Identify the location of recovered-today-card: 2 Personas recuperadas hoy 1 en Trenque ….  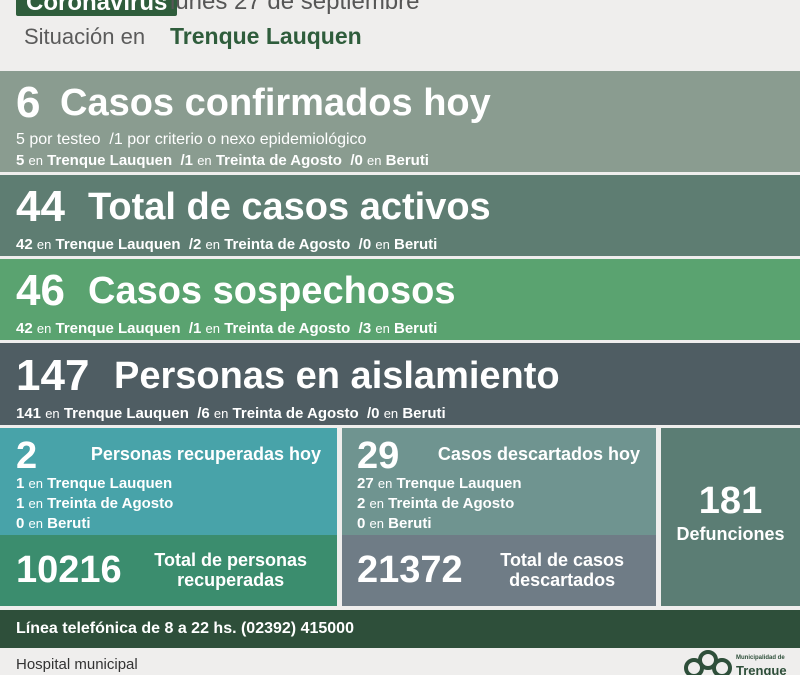
(168, 481).